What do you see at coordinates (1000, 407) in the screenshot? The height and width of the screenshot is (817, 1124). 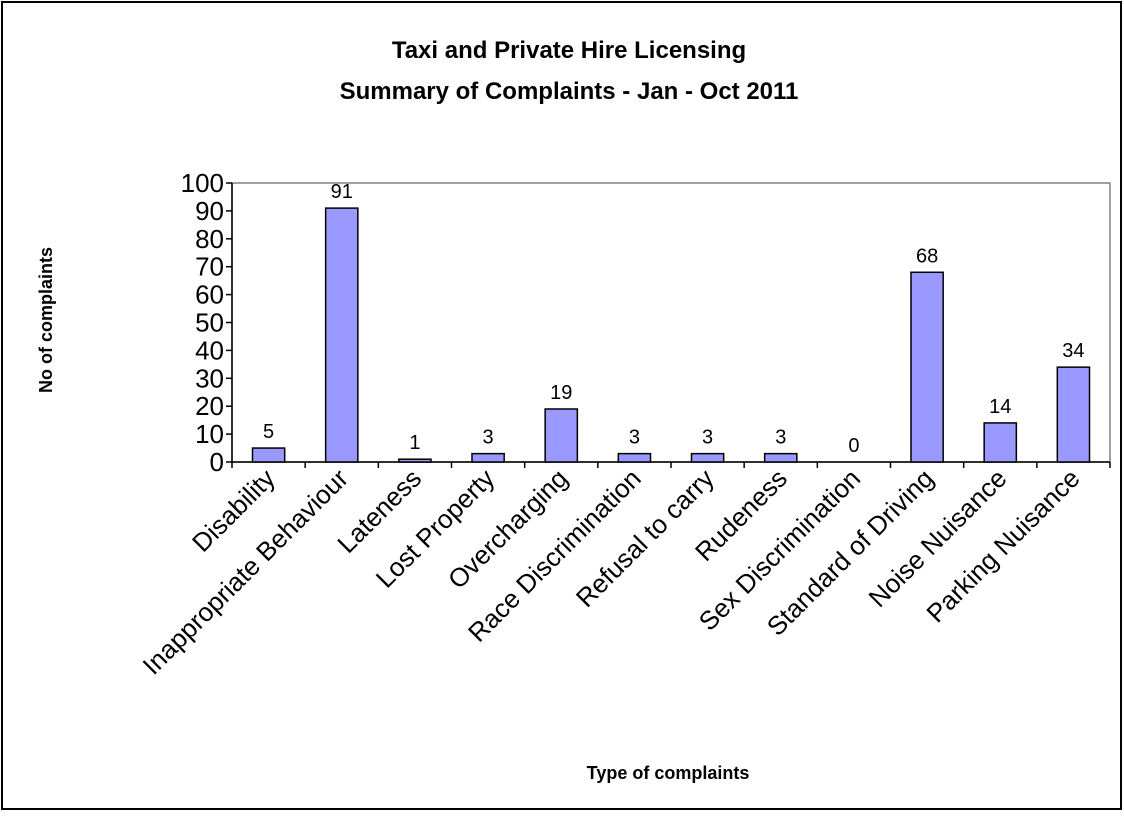 I see `data-label: 14` at bounding box center [1000, 407].